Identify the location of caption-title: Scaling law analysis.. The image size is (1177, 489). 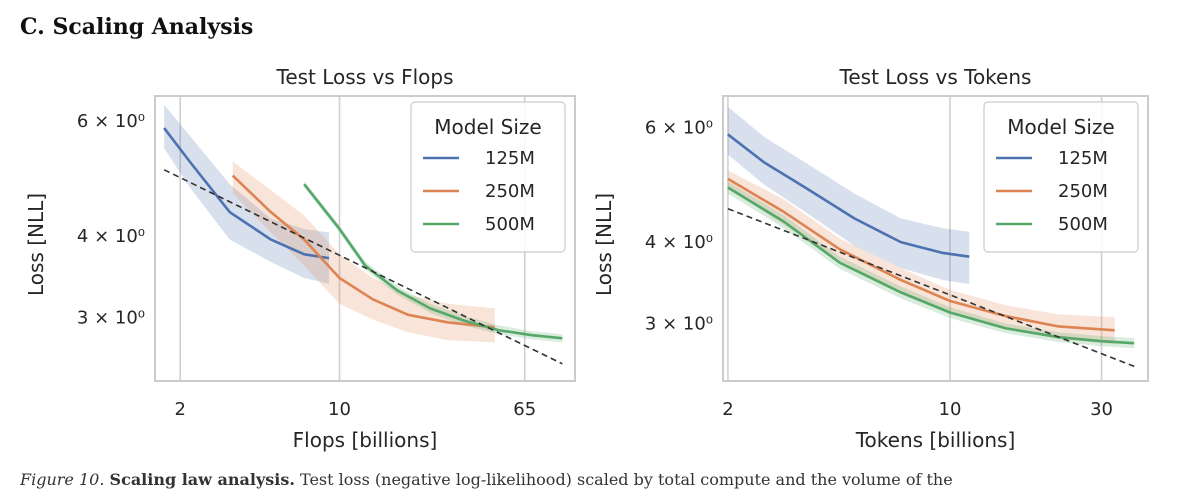
(202, 479).